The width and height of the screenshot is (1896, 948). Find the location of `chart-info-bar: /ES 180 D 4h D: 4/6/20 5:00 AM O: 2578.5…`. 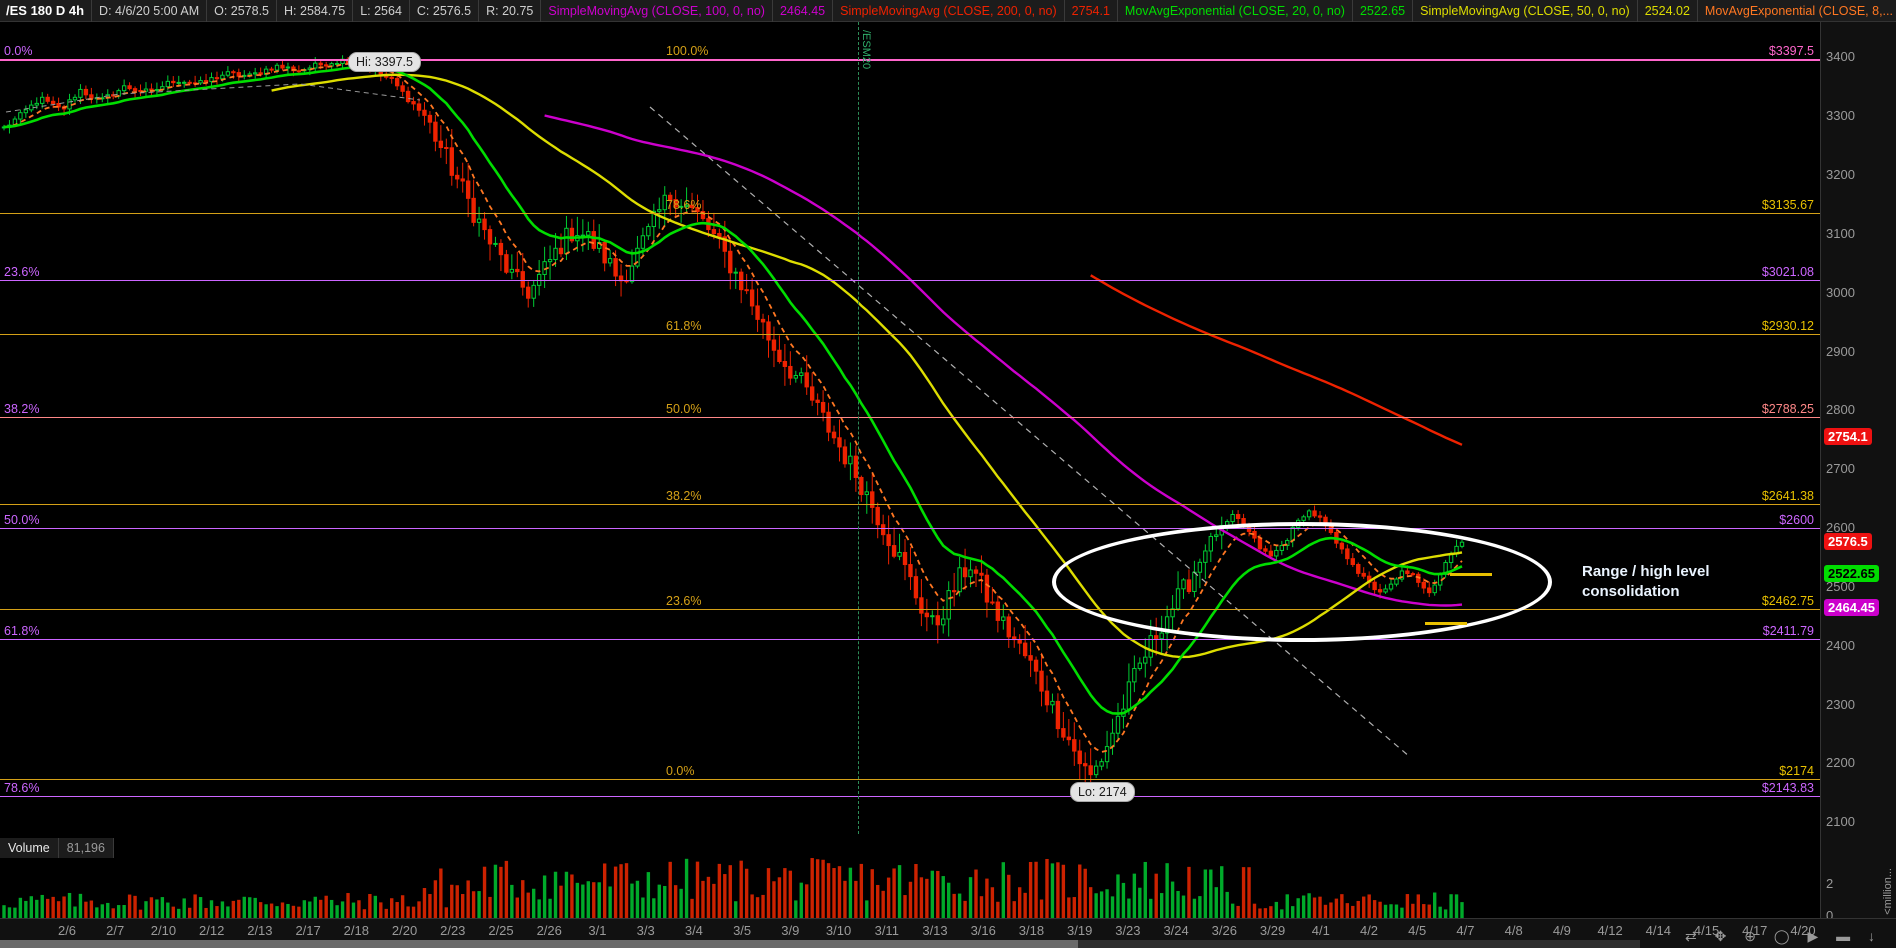

chart-info-bar: /ES 180 D 4h D: 4/6/20 5:00 AM O: 2578.5… is located at coordinates (948, 11).